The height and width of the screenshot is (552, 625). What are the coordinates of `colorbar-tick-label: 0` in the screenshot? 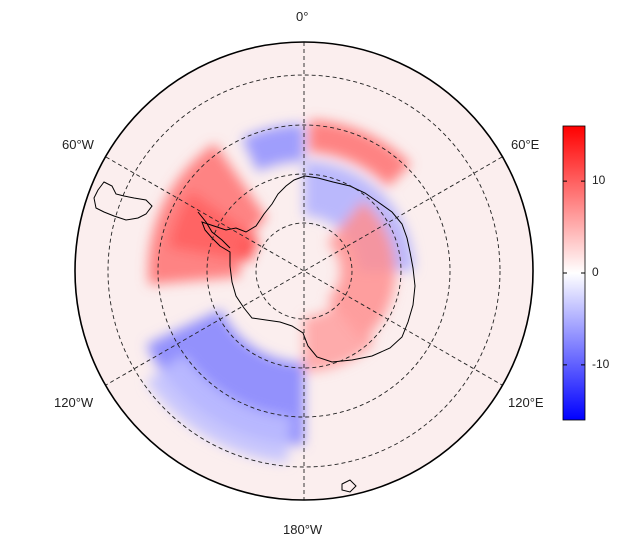 It's located at (595, 272).